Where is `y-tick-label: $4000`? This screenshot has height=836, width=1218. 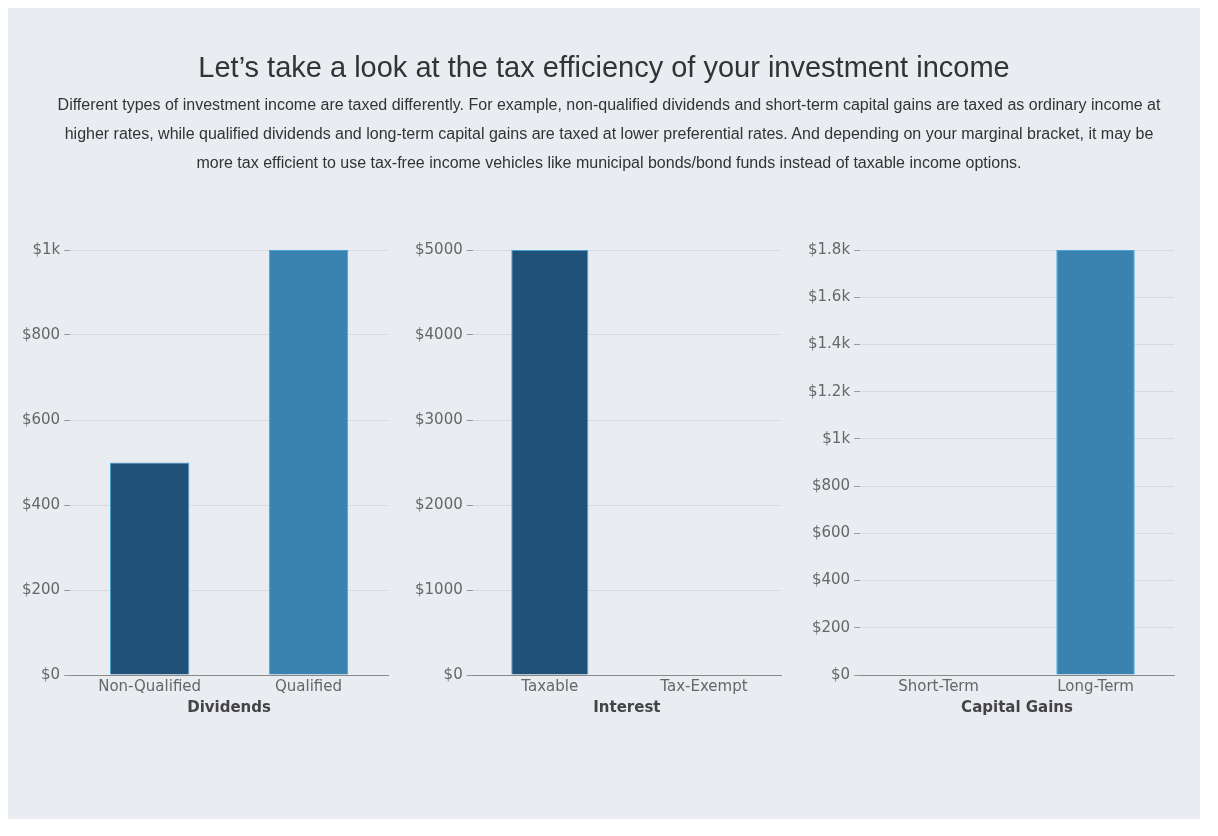 y-tick-label: $4000 is located at coordinates (439, 333).